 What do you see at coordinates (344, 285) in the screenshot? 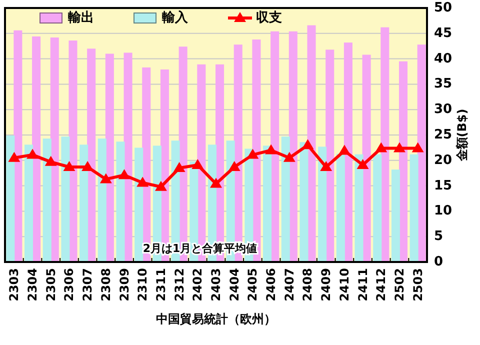
I see `x-tick-label: 2410` at bounding box center [344, 285].